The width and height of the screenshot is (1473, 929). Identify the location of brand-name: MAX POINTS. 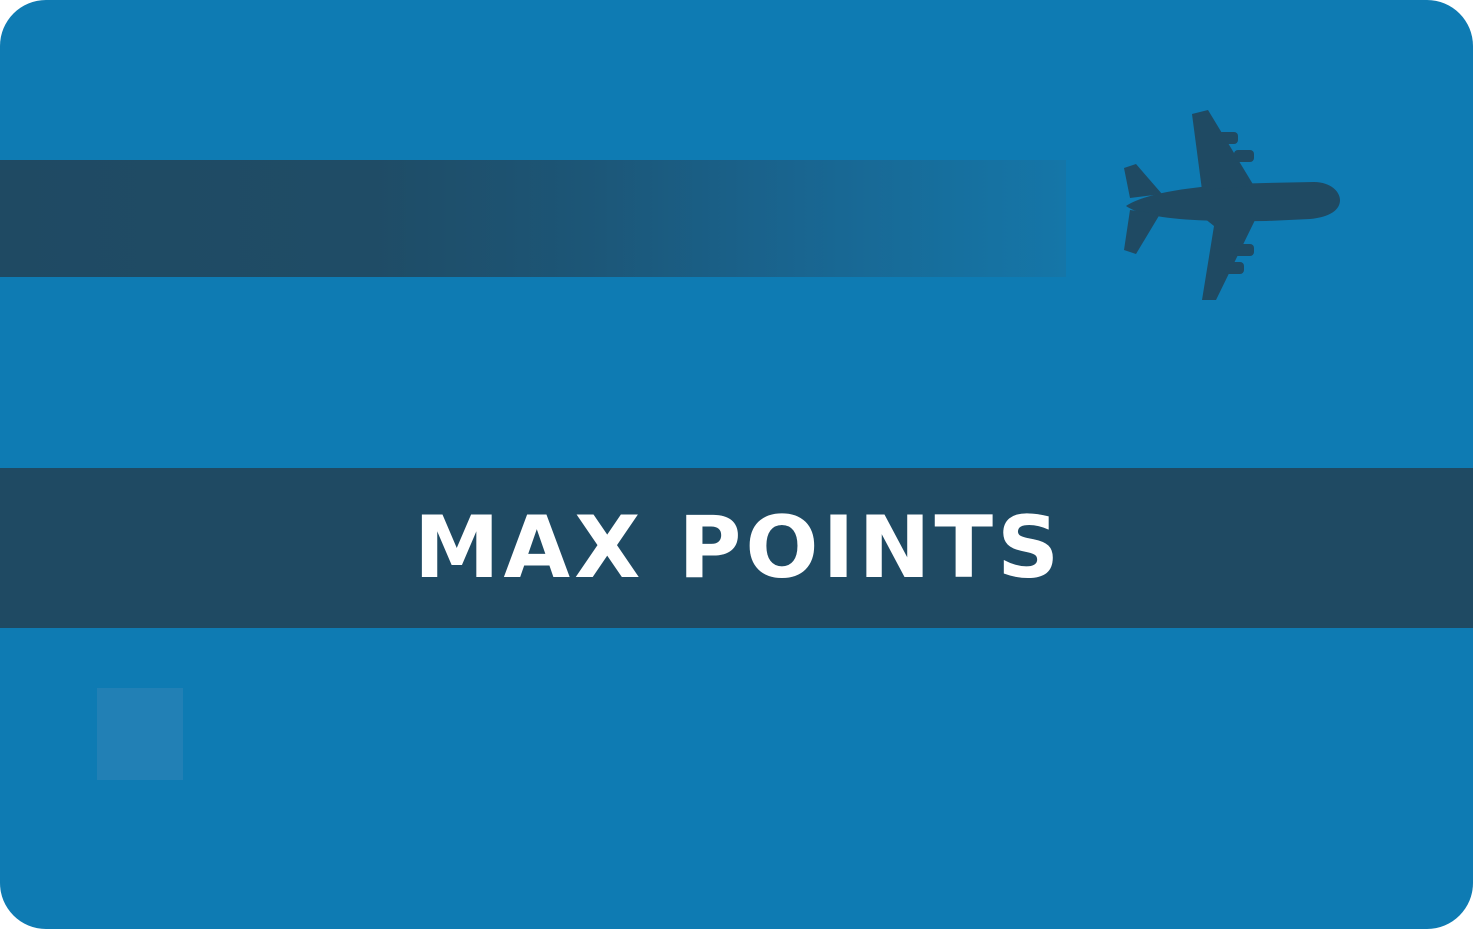
(738, 548).